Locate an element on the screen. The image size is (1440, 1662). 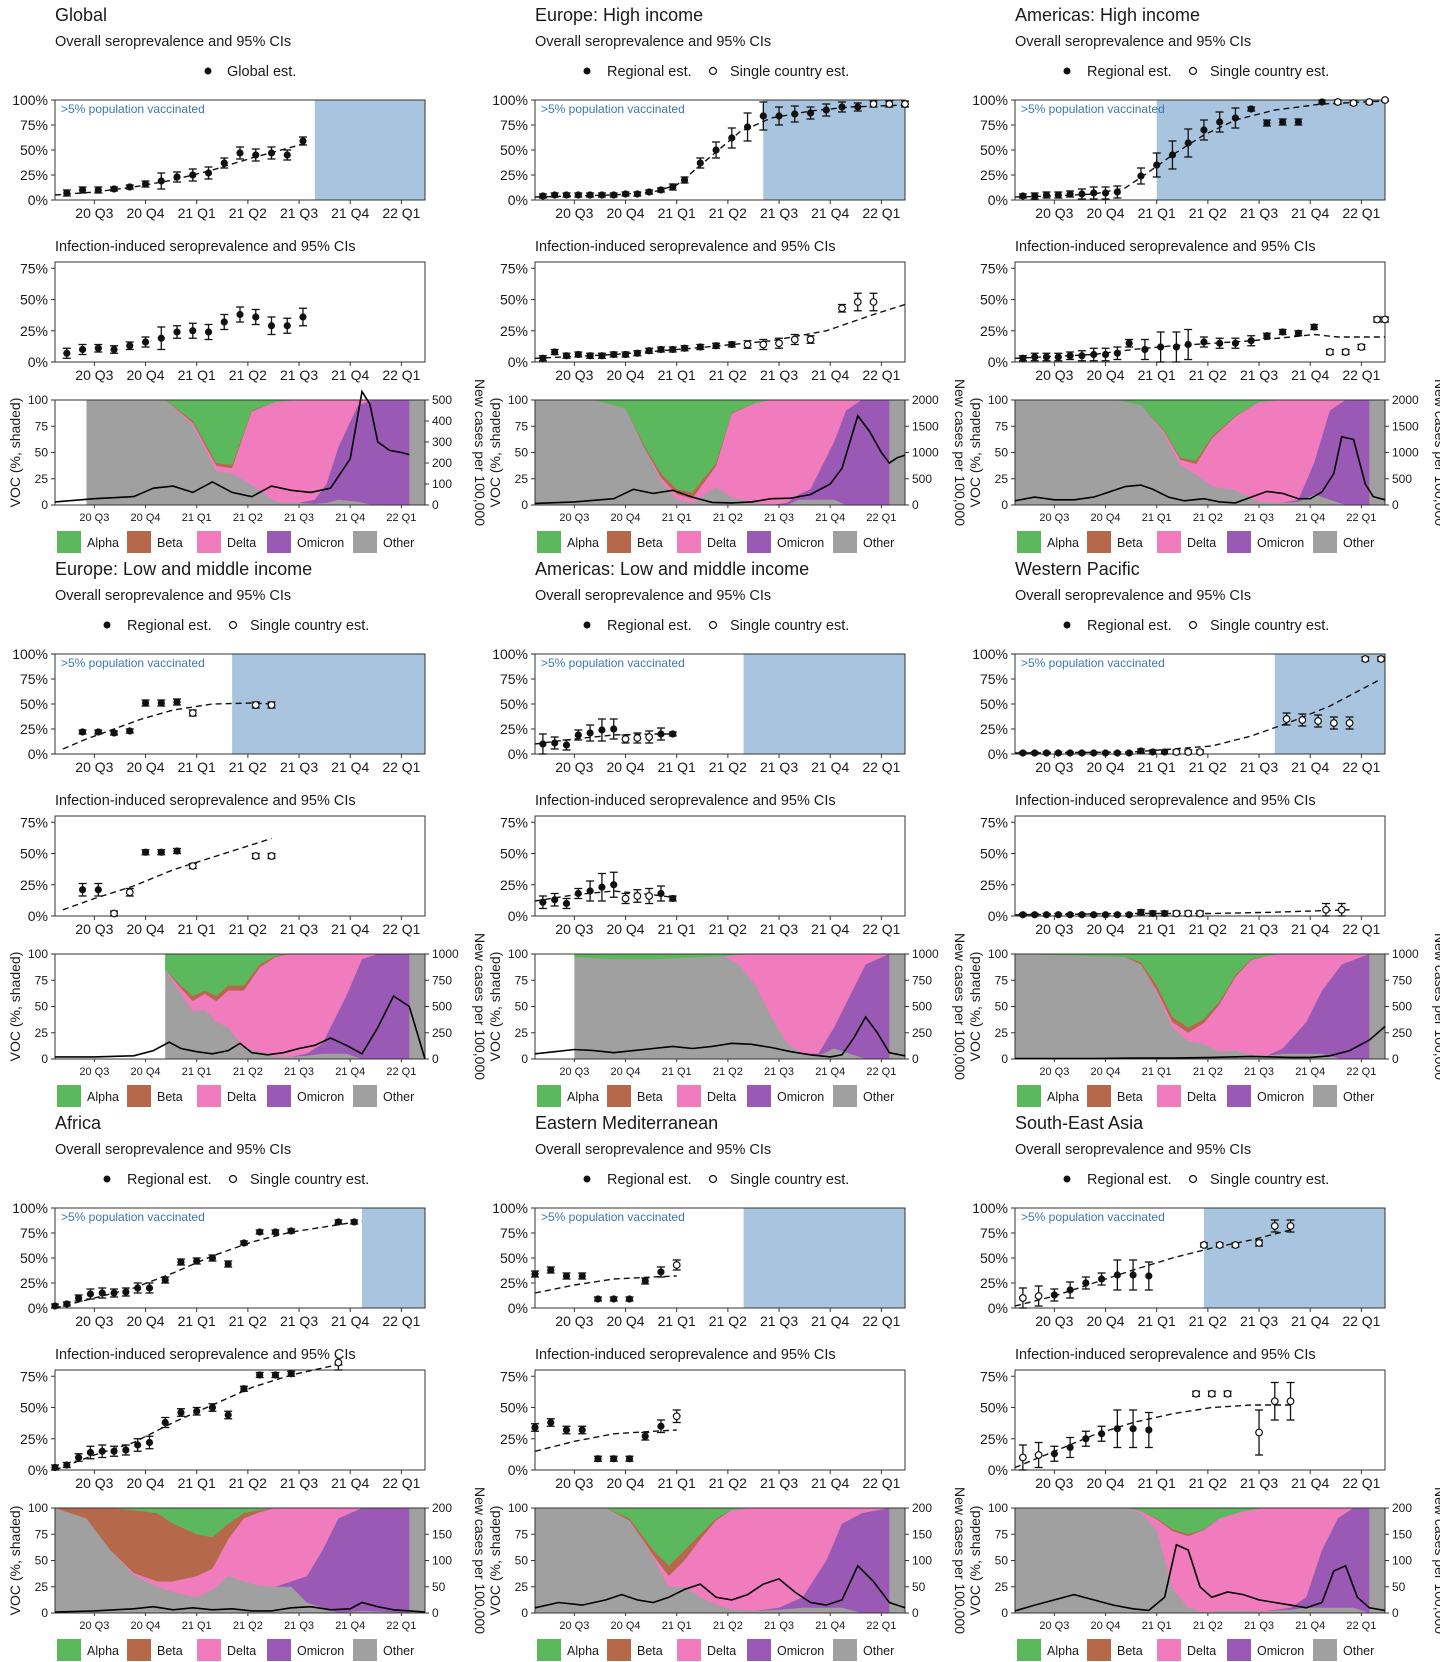
cases-ytick-label: 100 is located at coordinates (922, 1561).